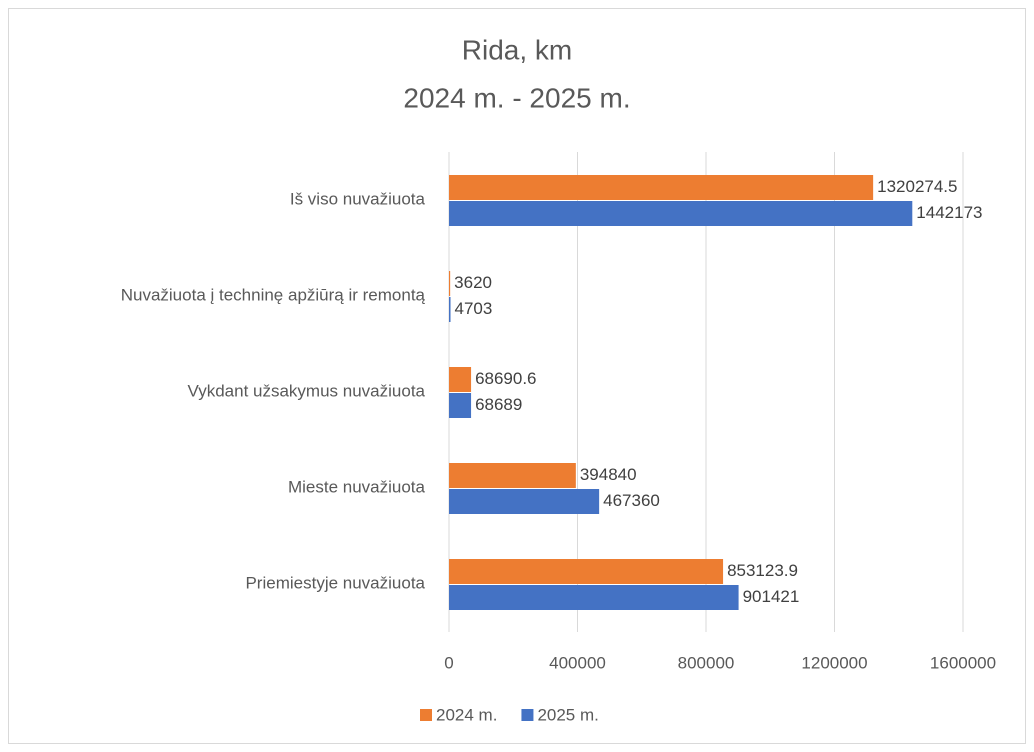 This screenshot has width=1034, height=752. I want to click on x-tick-label: 400000, so click(577, 662).